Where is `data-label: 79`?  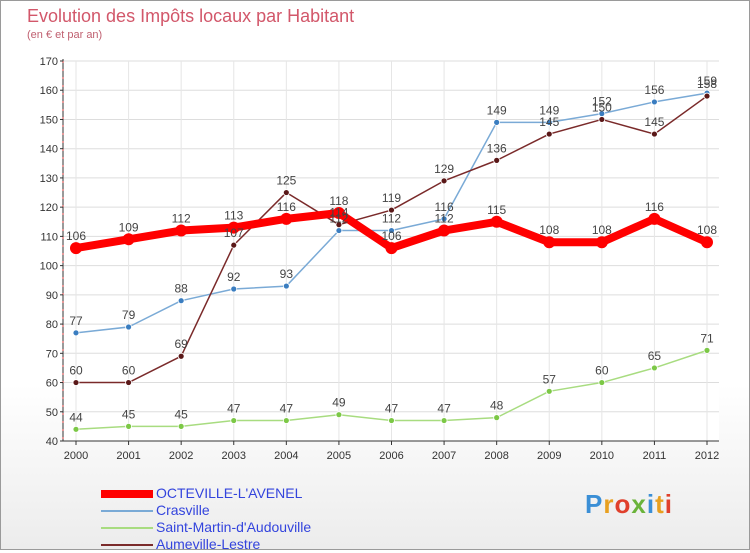 data-label: 79 is located at coordinates (129, 315).